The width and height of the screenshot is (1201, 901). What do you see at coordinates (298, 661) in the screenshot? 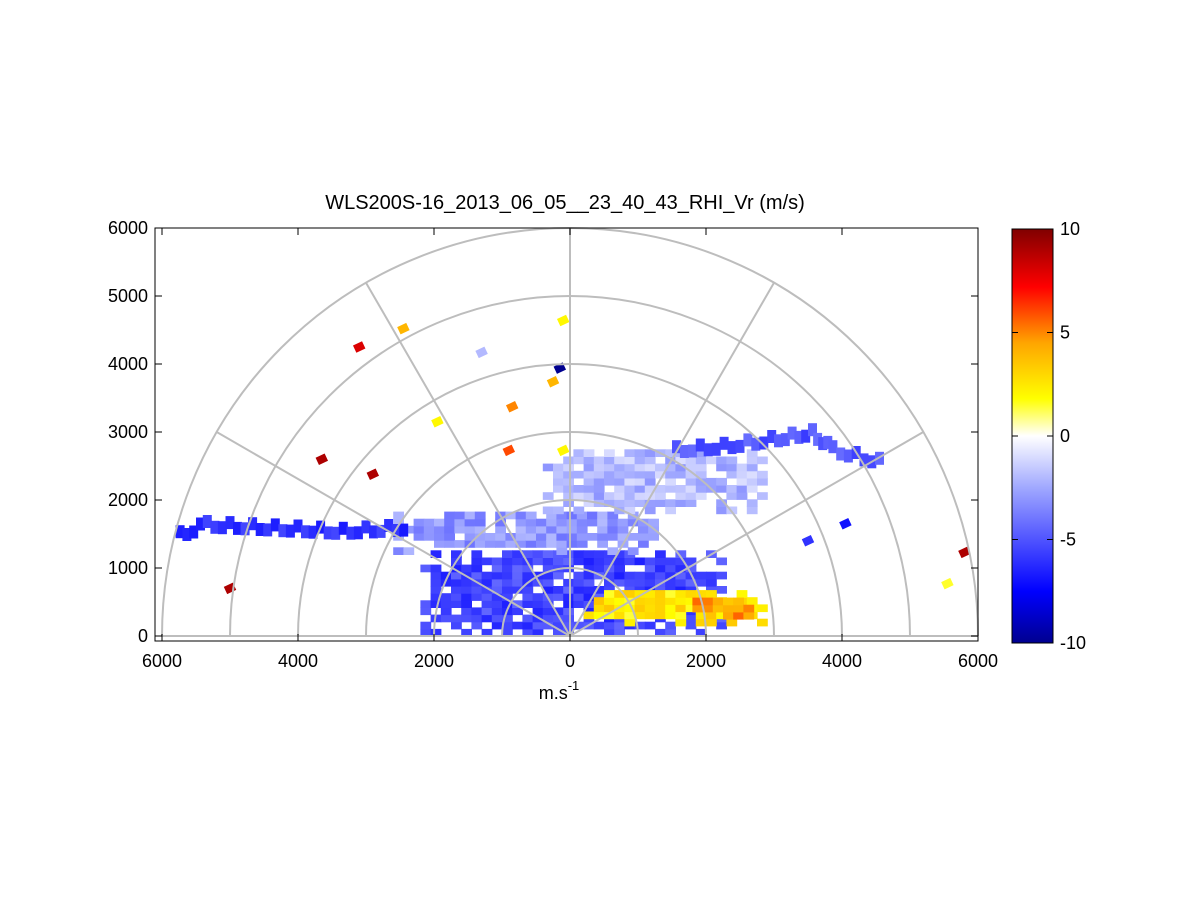
I see `x-tick-label: 4000` at bounding box center [298, 661].